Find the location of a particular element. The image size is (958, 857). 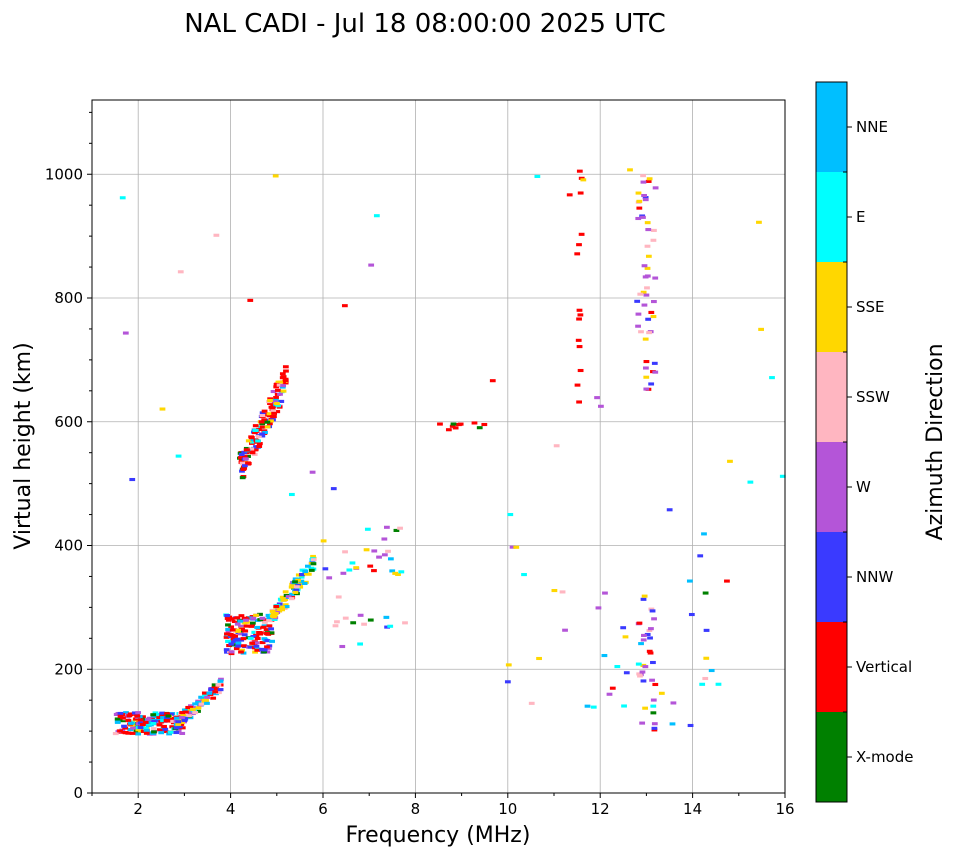

y-axis-label: Virtual height (km) is located at coordinates (23, 445).